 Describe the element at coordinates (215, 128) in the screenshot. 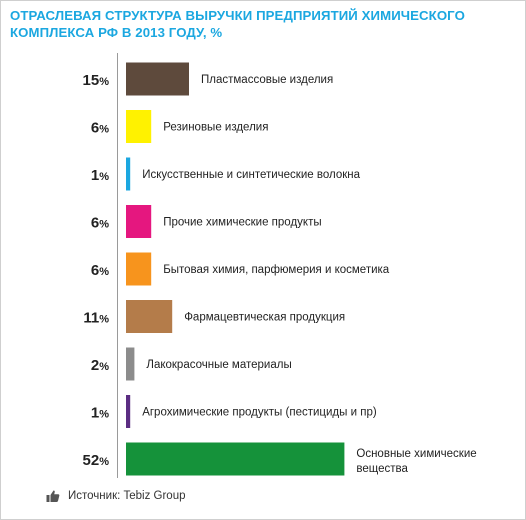

I see `category-label: Резиновые изделия` at that location.